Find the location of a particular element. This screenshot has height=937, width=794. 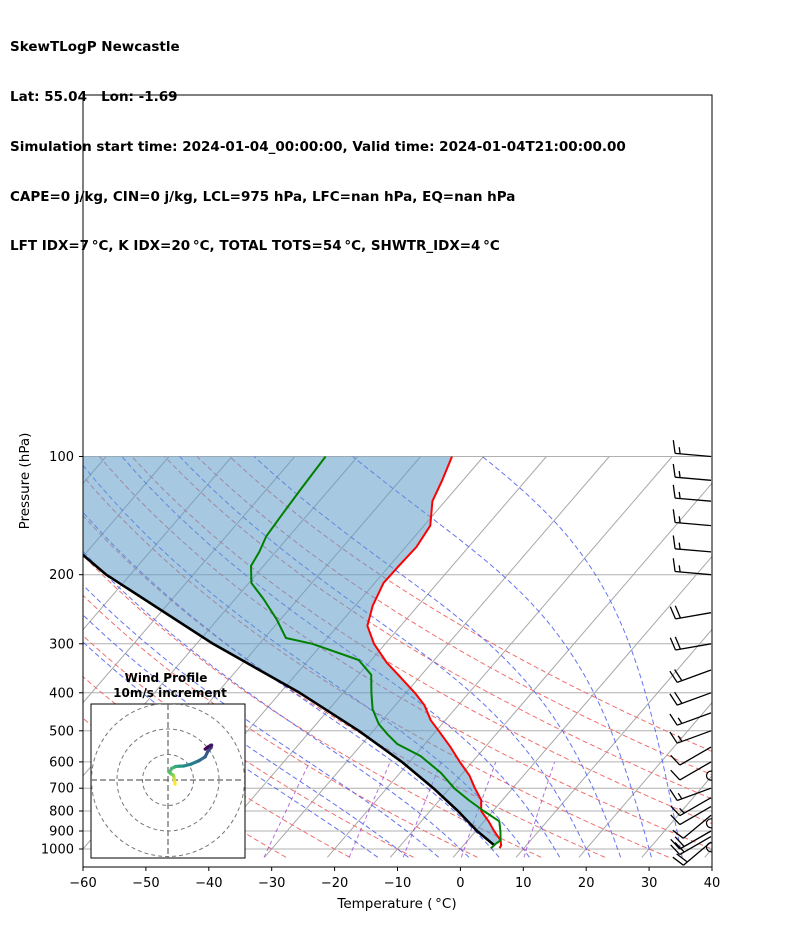

x-tick-label: −10 is located at coordinates (397, 883).